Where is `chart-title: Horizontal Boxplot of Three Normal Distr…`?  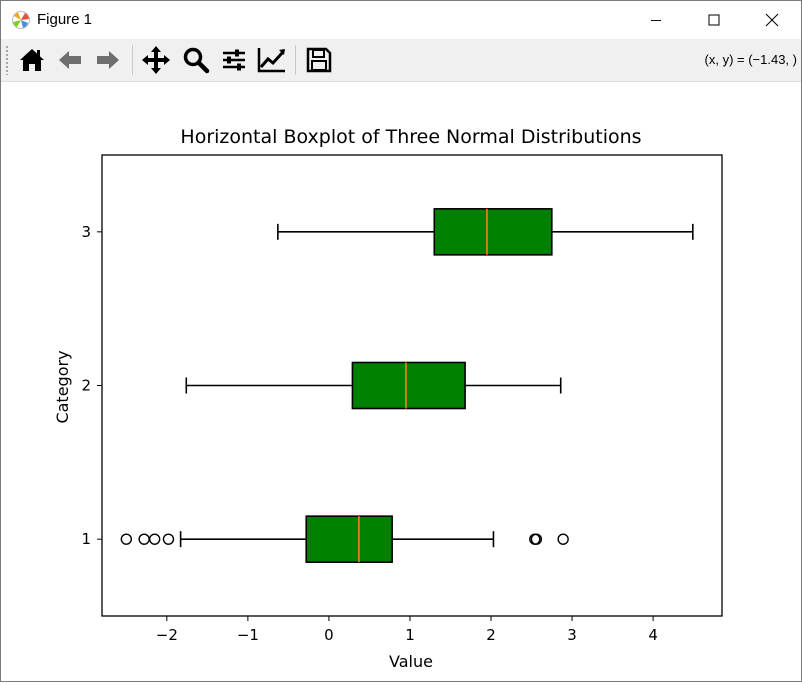 chart-title: Horizontal Boxplot of Three Normal Distr… is located at coordinates (410, 137).